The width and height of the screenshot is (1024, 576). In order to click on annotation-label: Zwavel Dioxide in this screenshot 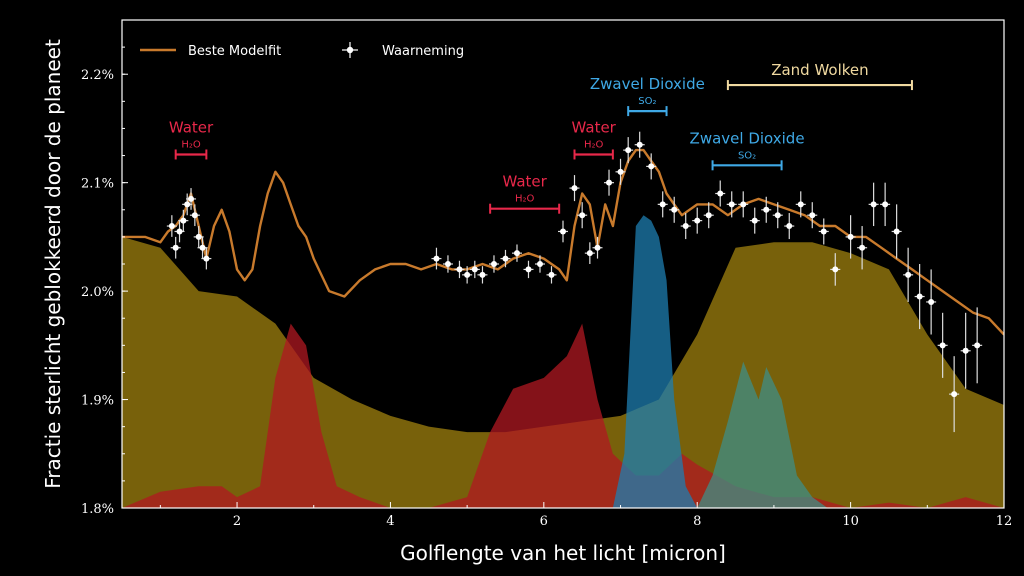, I will do `click(747, 138)`.